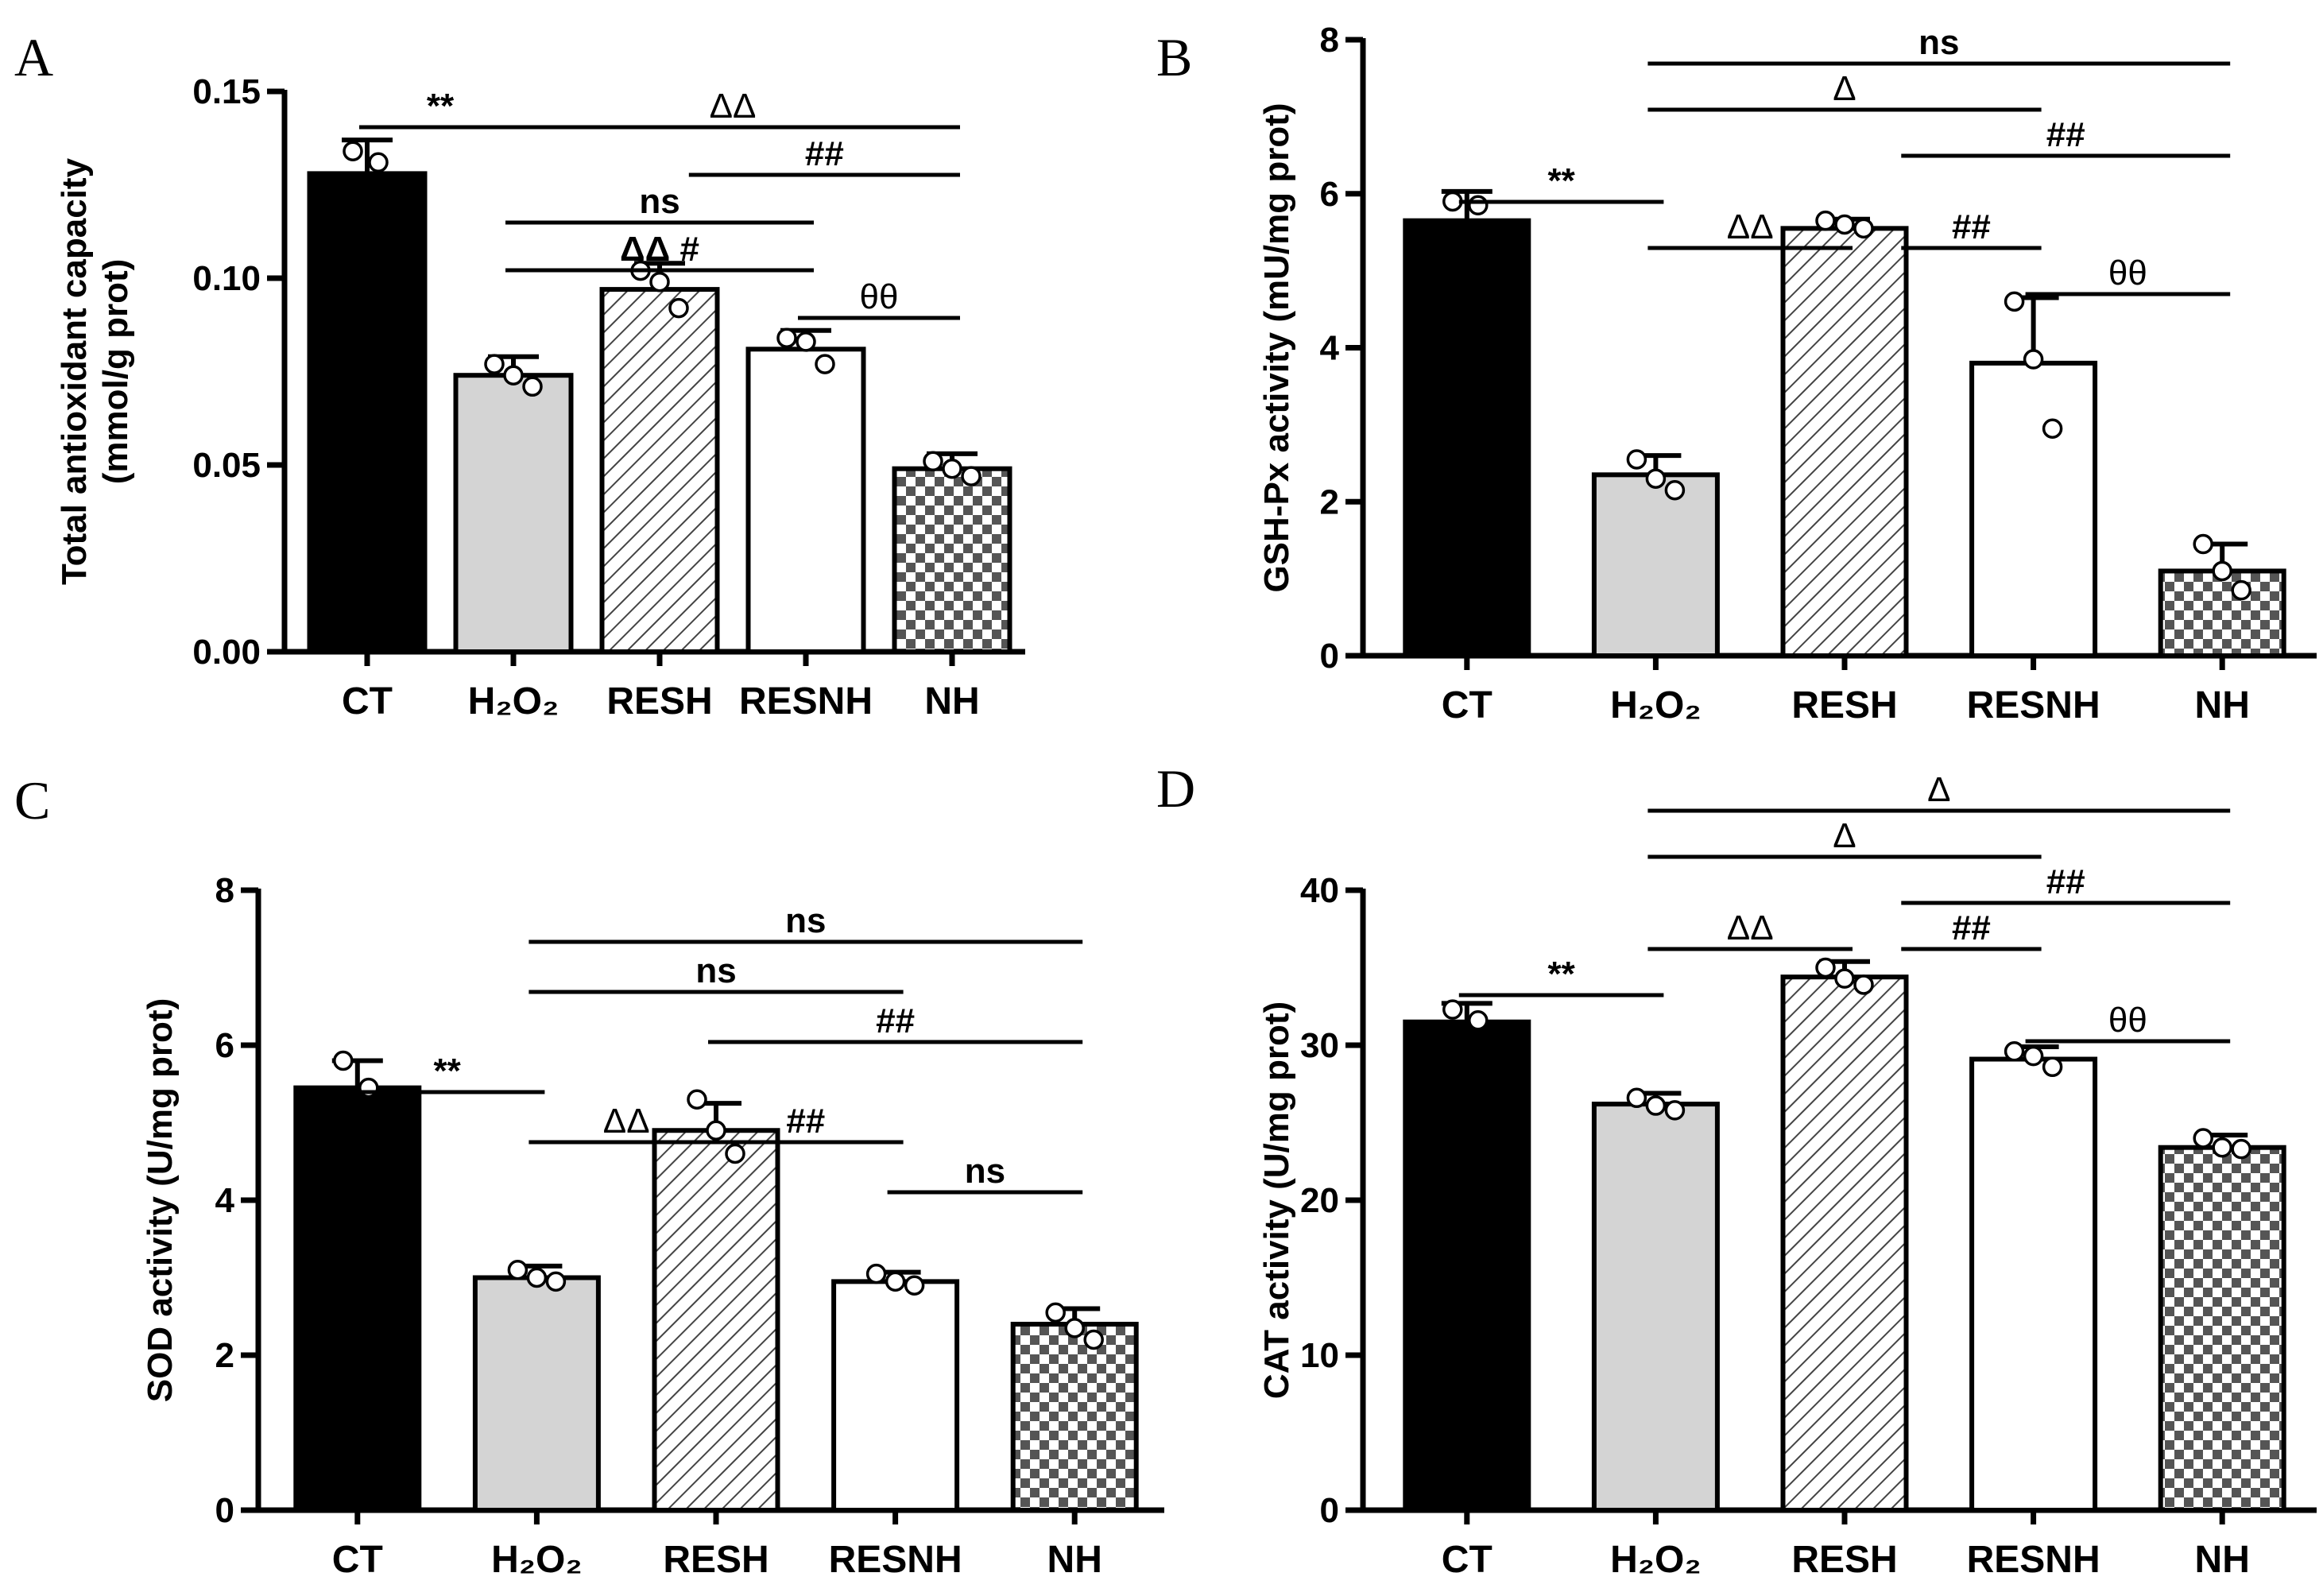  Describe the element at coordinates (1174, 57) in the screenshot. I see `panel-letter: B` at that location.